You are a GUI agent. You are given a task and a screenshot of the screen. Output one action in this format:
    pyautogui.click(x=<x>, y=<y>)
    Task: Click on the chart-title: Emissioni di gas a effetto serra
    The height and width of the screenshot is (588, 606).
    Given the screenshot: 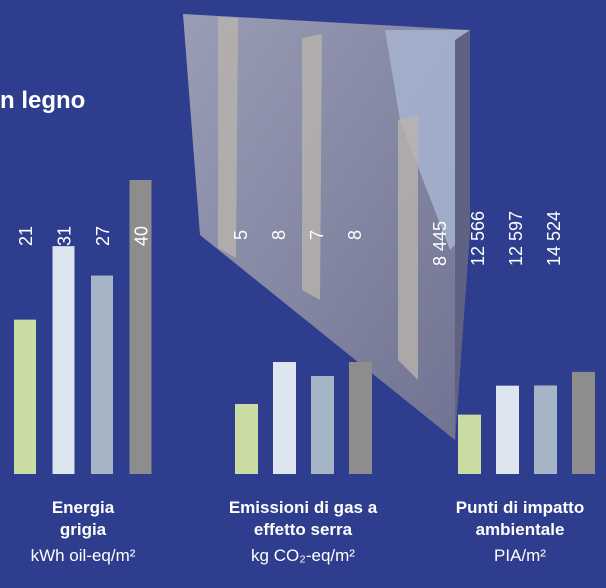 What is the action you would take?
    pyautogui.click(x=303, y=518)
    